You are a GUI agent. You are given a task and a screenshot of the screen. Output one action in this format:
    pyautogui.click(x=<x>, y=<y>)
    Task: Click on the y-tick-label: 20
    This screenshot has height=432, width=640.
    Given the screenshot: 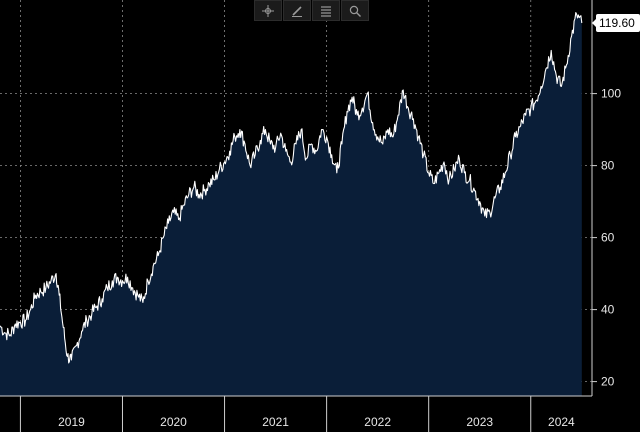 What is the action you would take?
    pyautogui.click(x=608, y=382)
    